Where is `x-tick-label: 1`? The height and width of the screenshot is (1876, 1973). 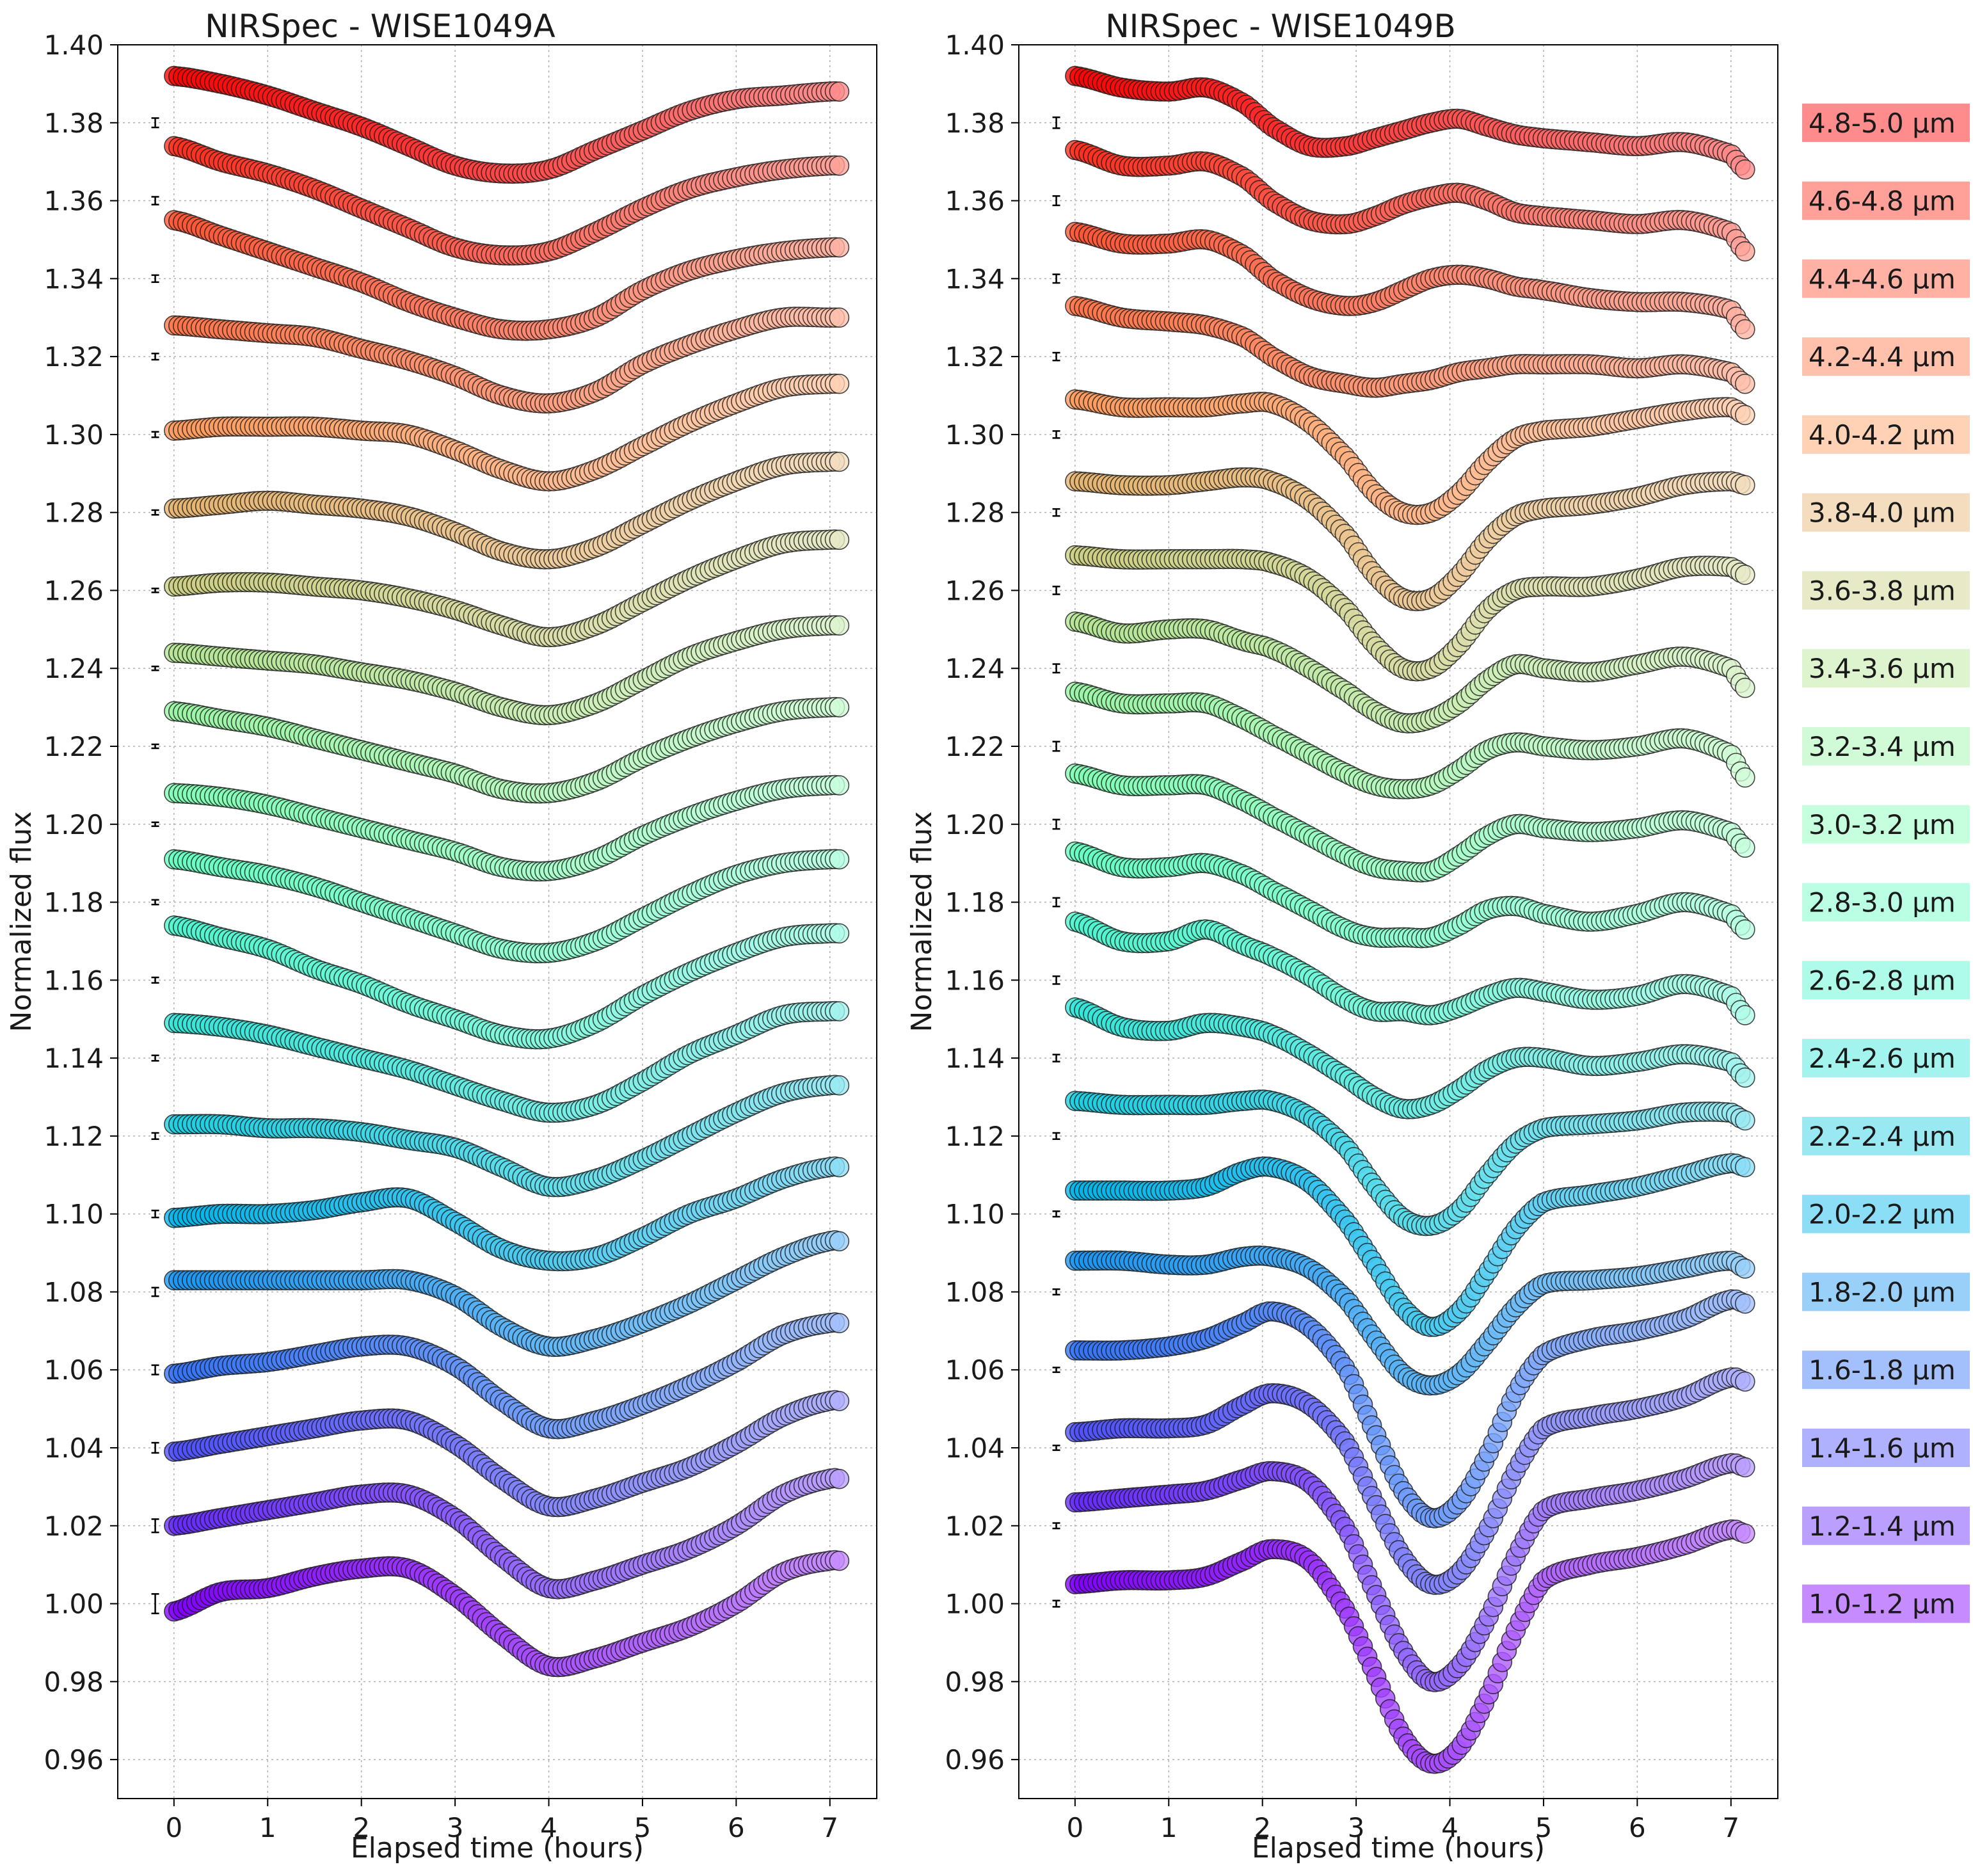
x-tick-label: 1 is located at coordinates (267, 1827).